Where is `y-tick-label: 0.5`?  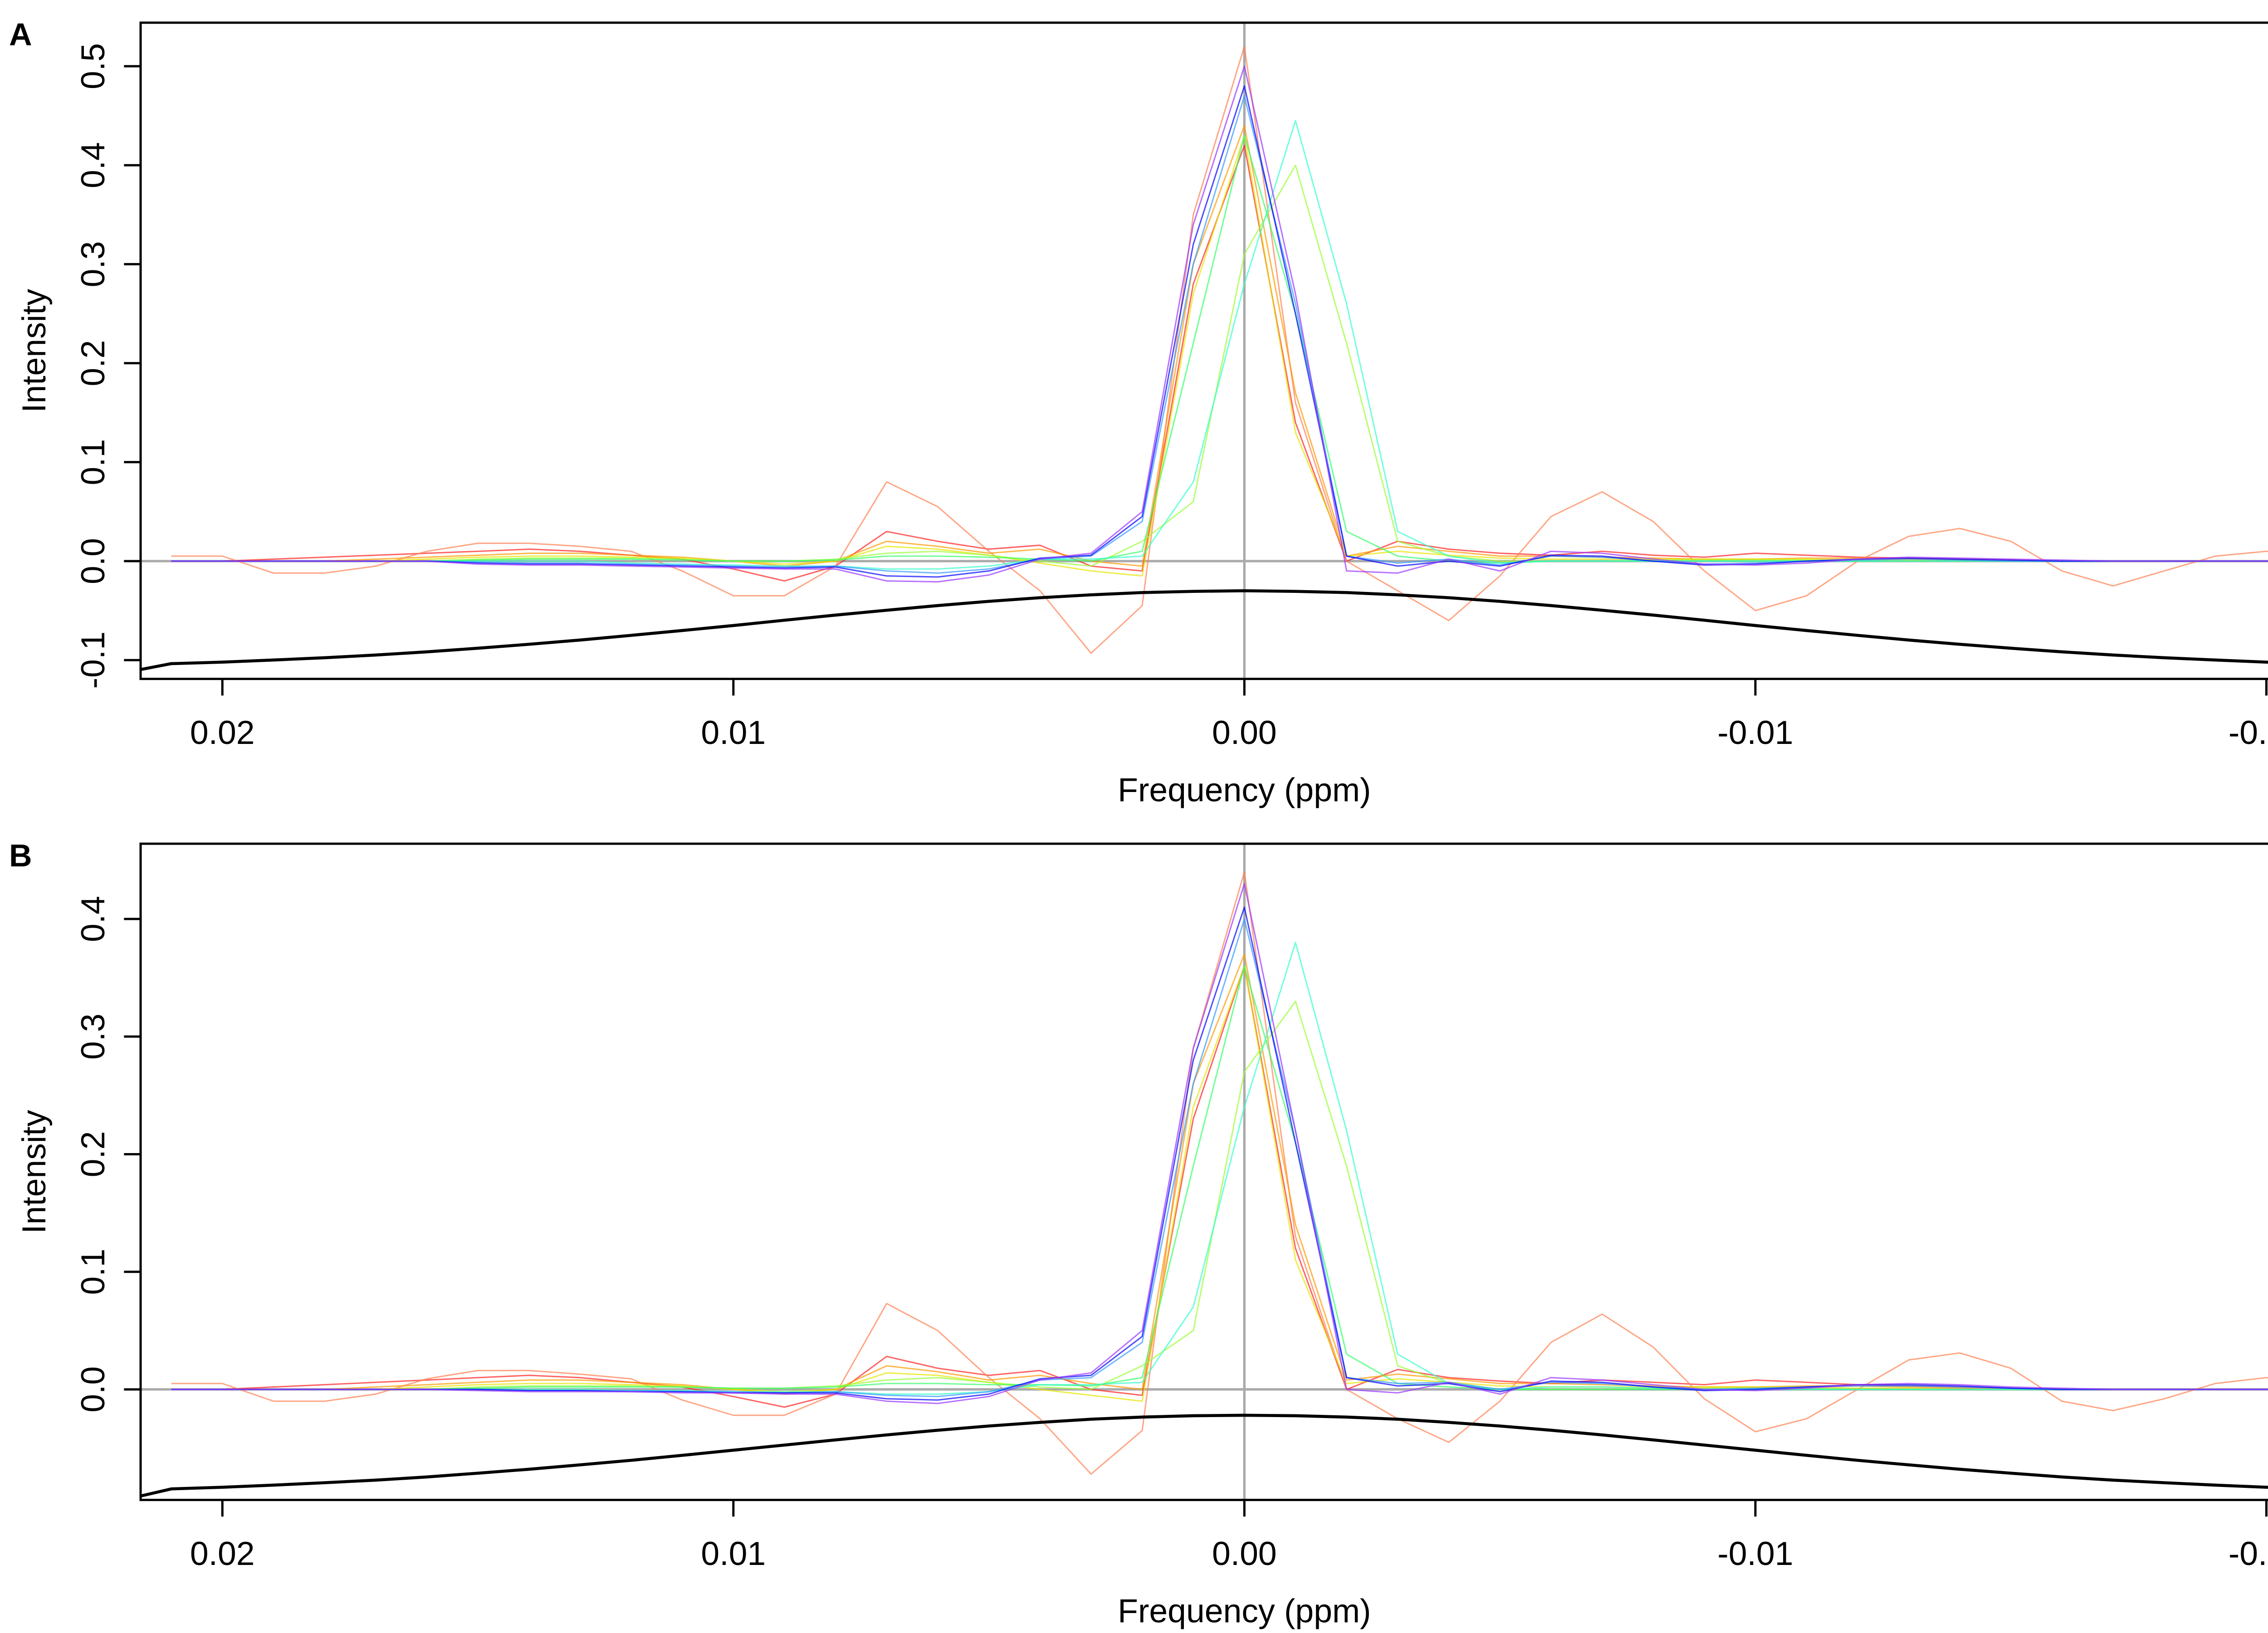
y-tick-label: 0.5 is located at coordinates (93, 66).